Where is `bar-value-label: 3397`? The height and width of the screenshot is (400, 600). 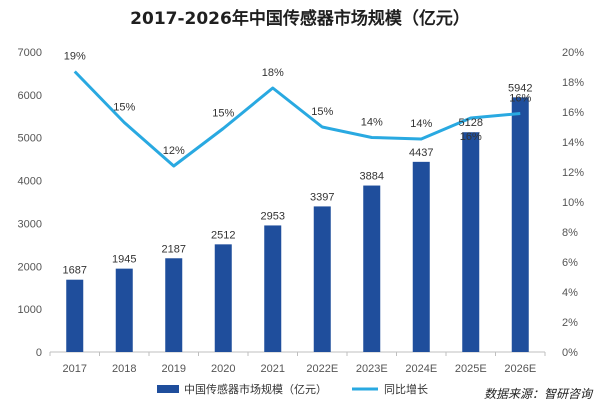 bar-value-label: 3397 is located at coordinates (322, 197).